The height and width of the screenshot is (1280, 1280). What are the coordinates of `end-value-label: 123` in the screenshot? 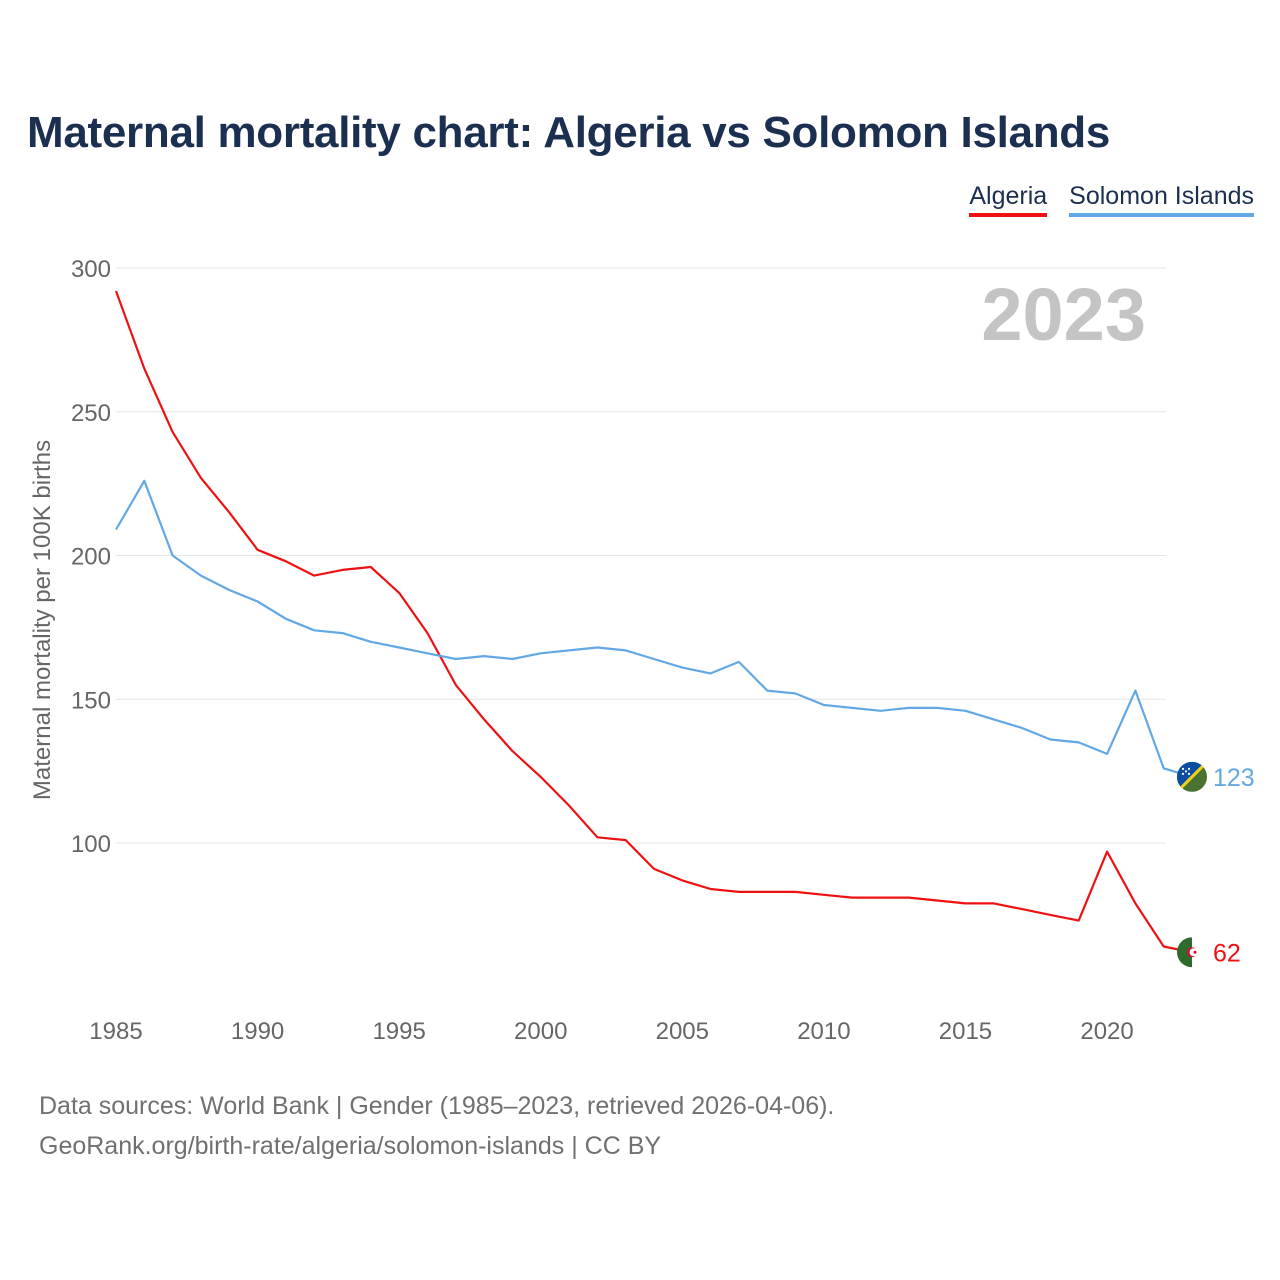 It's located at (1234, 778).